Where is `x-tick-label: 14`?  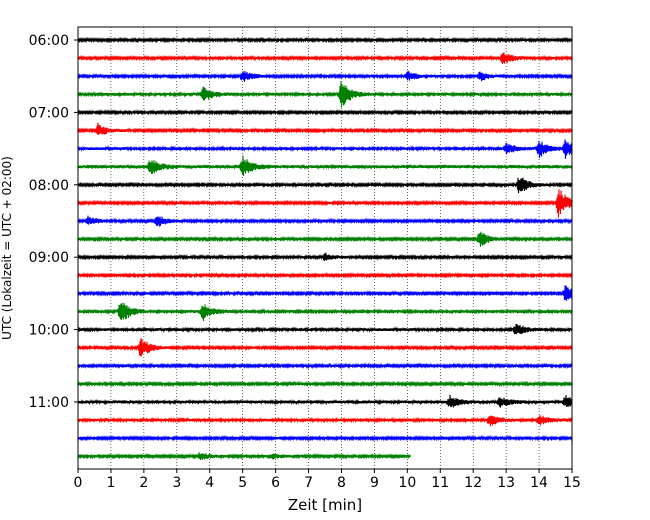 x-tick-label: 14 is located at coordinates (539, 483).